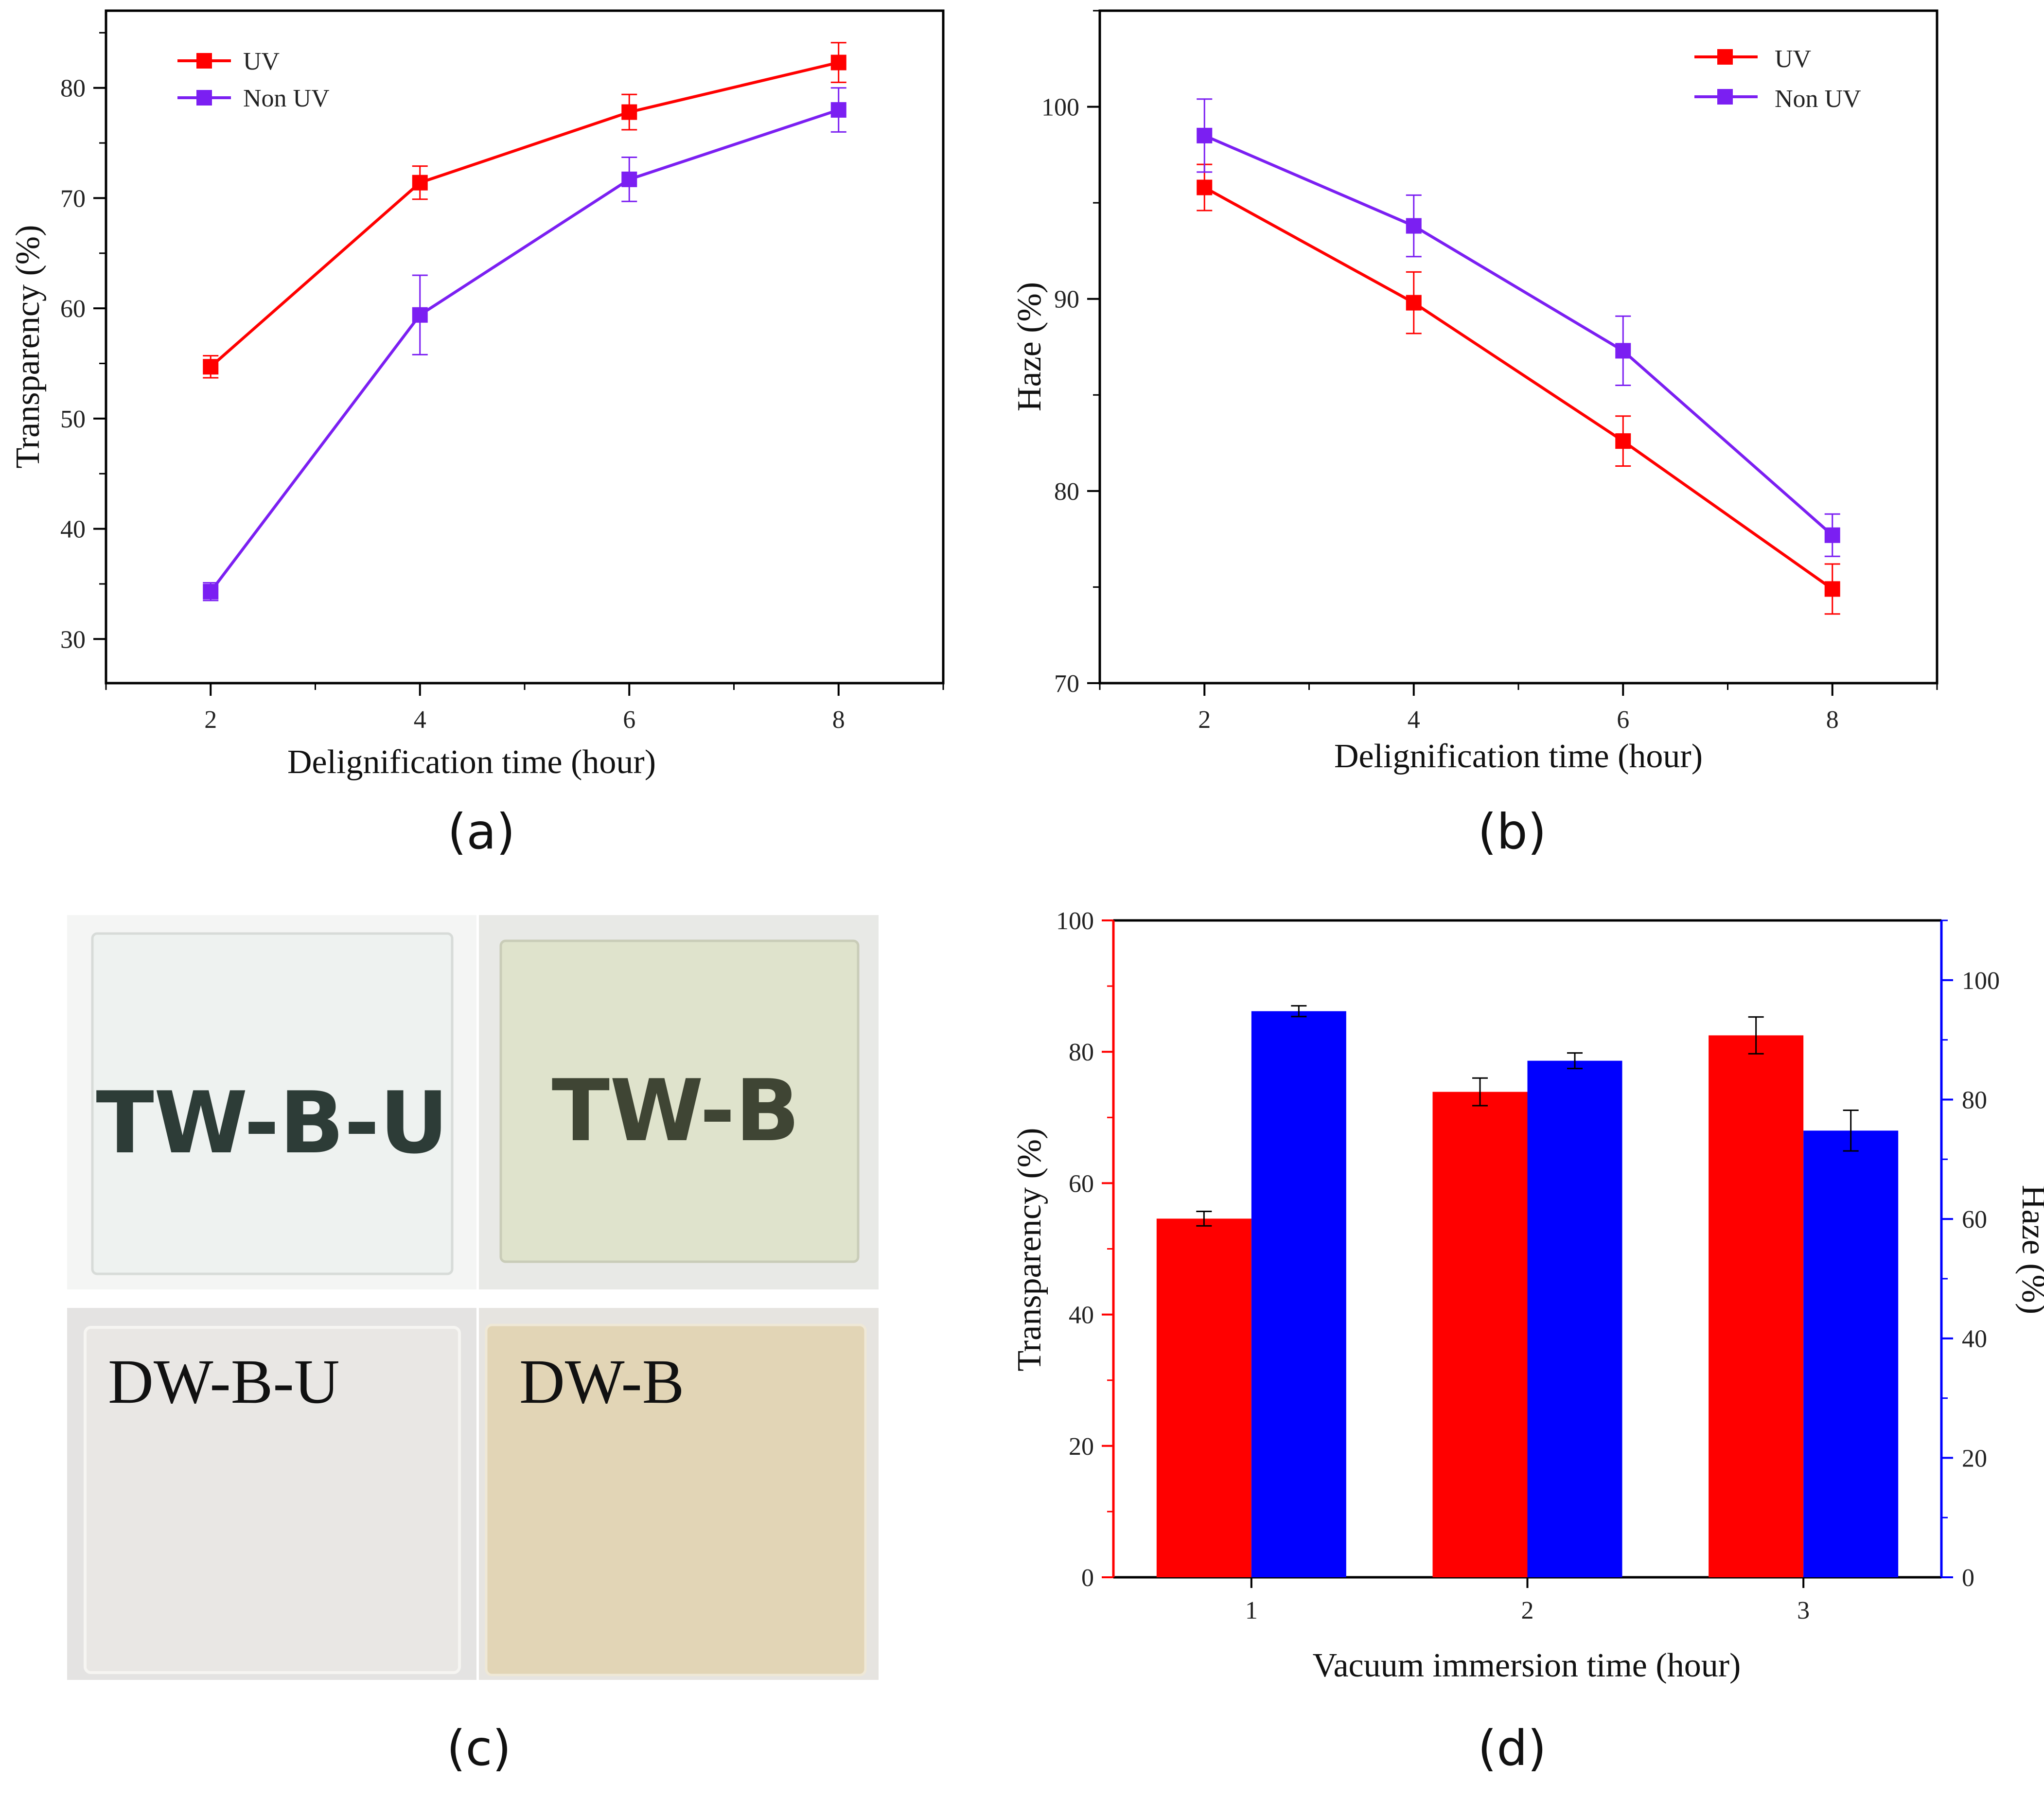  What do you see at coordinates (1060, 108) in the screenshot?
I see `y-tick-label: 100` at bounding box center [1060, 108].